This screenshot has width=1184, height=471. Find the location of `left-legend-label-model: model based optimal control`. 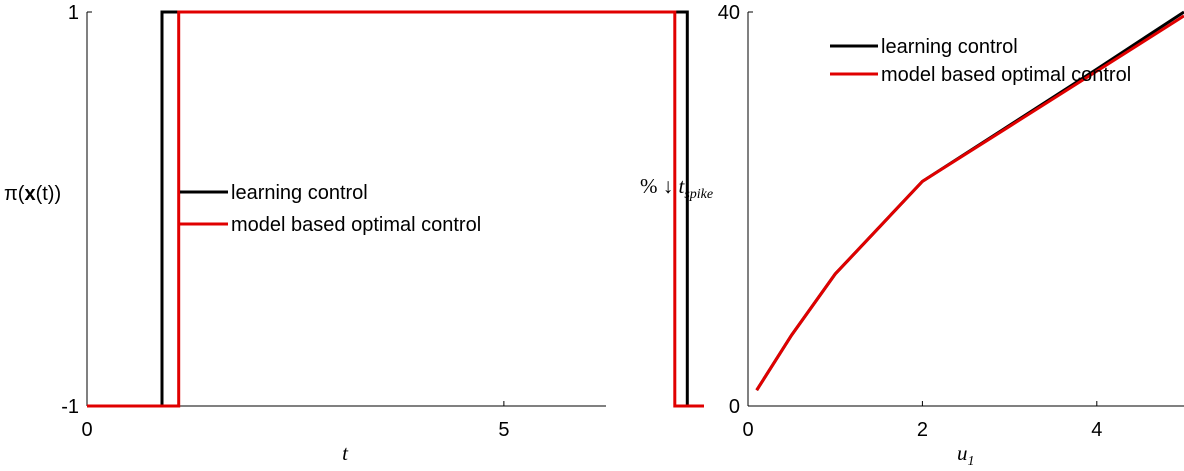

left-legend-label-model: model based optimal control is located at coordinates (356, 225).